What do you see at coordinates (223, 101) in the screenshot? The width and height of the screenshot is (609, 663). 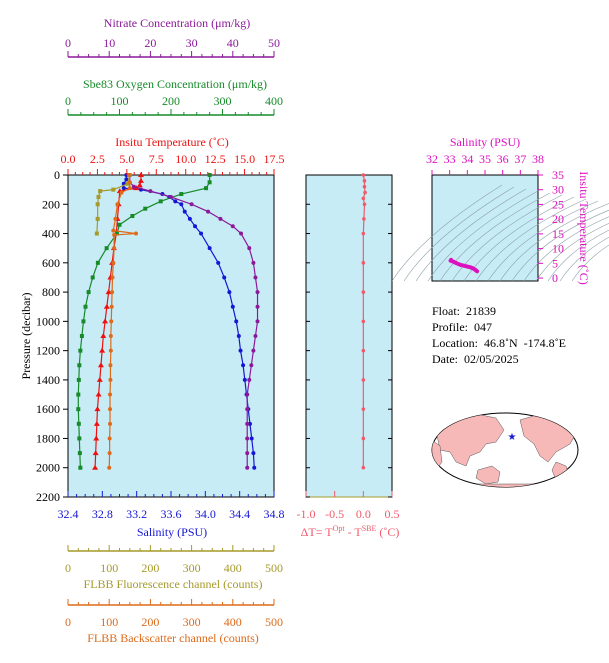 I see `oxygen-tick-label: 300` at bounding box center [223, 101].